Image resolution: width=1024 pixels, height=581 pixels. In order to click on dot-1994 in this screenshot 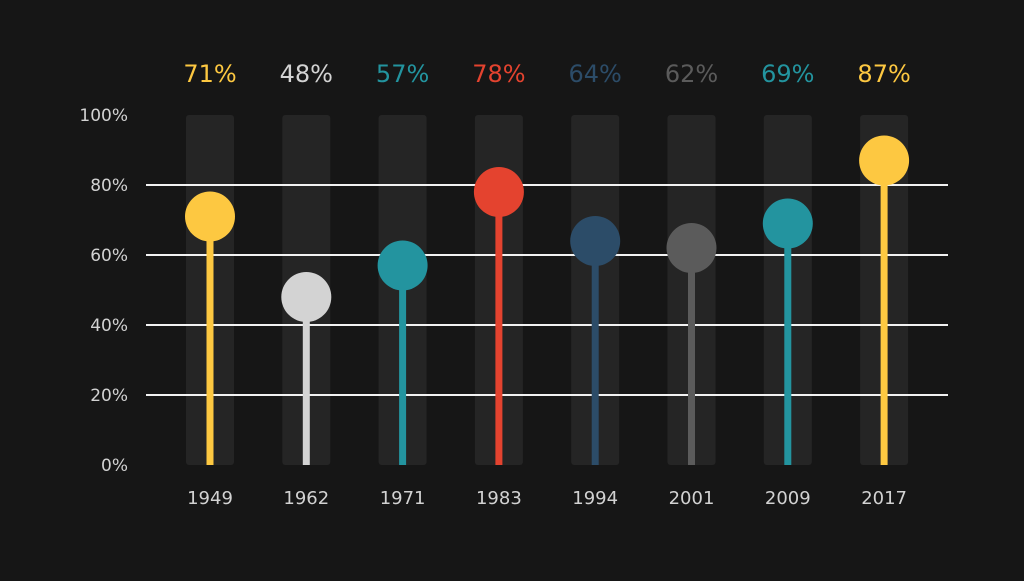, I will do `click(595, 241)`.